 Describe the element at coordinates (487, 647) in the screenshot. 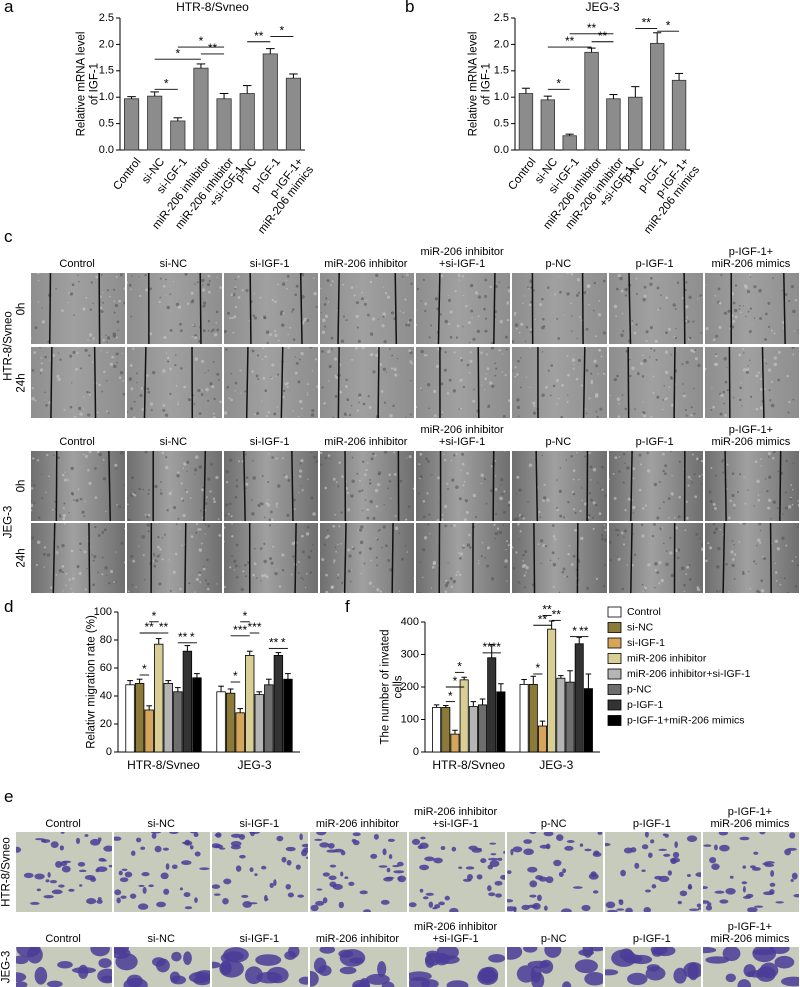

I see `significance-label: **` at that location.